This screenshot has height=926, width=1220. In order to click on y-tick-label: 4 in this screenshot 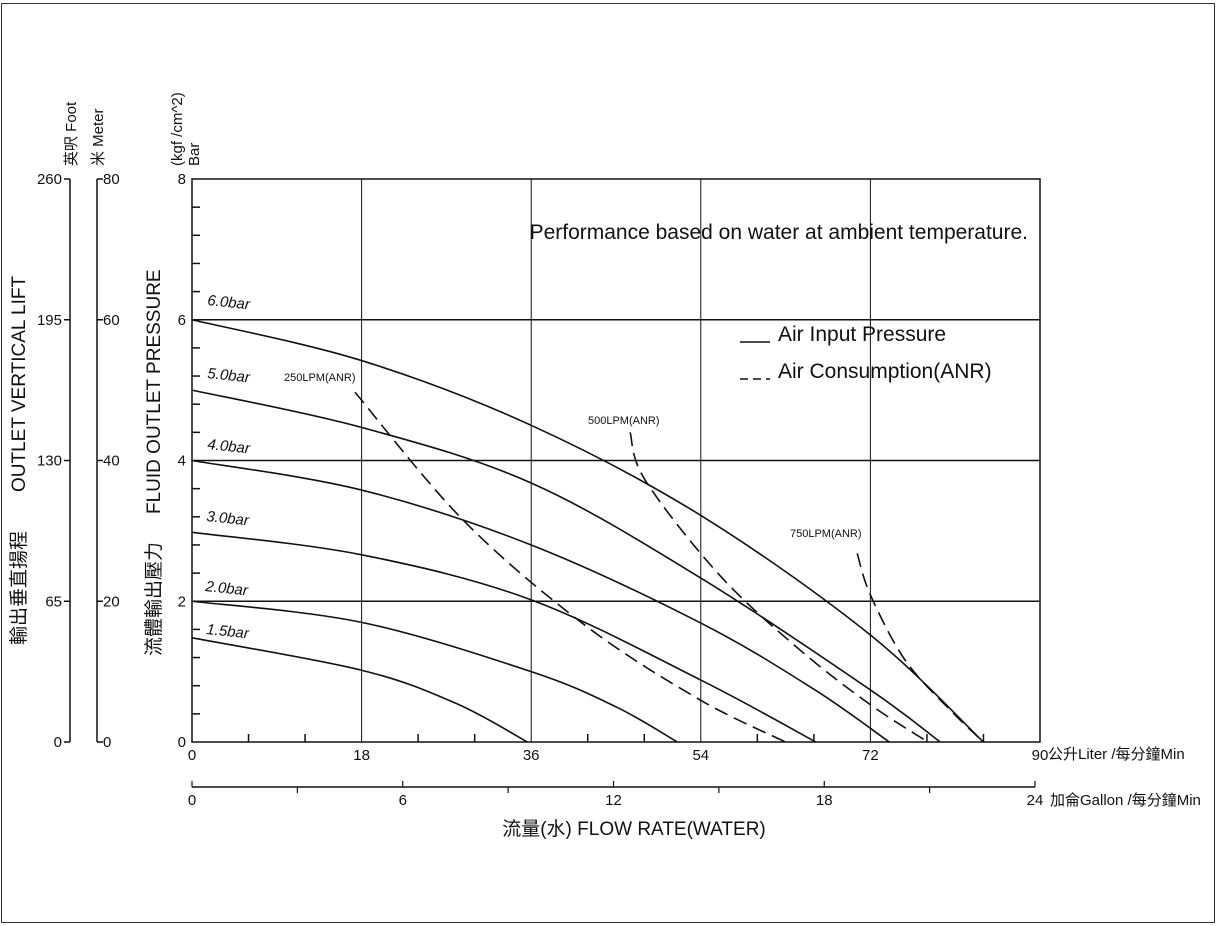, I will do `click(182, 461)`.